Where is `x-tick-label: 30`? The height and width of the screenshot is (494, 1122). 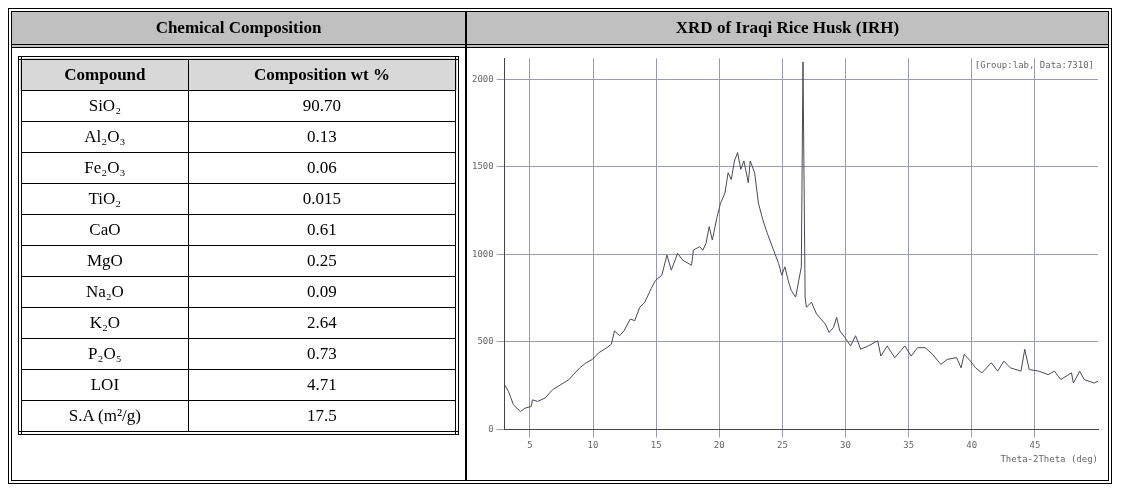
x-tick-label: 30 is located at coordinates (845, 445).